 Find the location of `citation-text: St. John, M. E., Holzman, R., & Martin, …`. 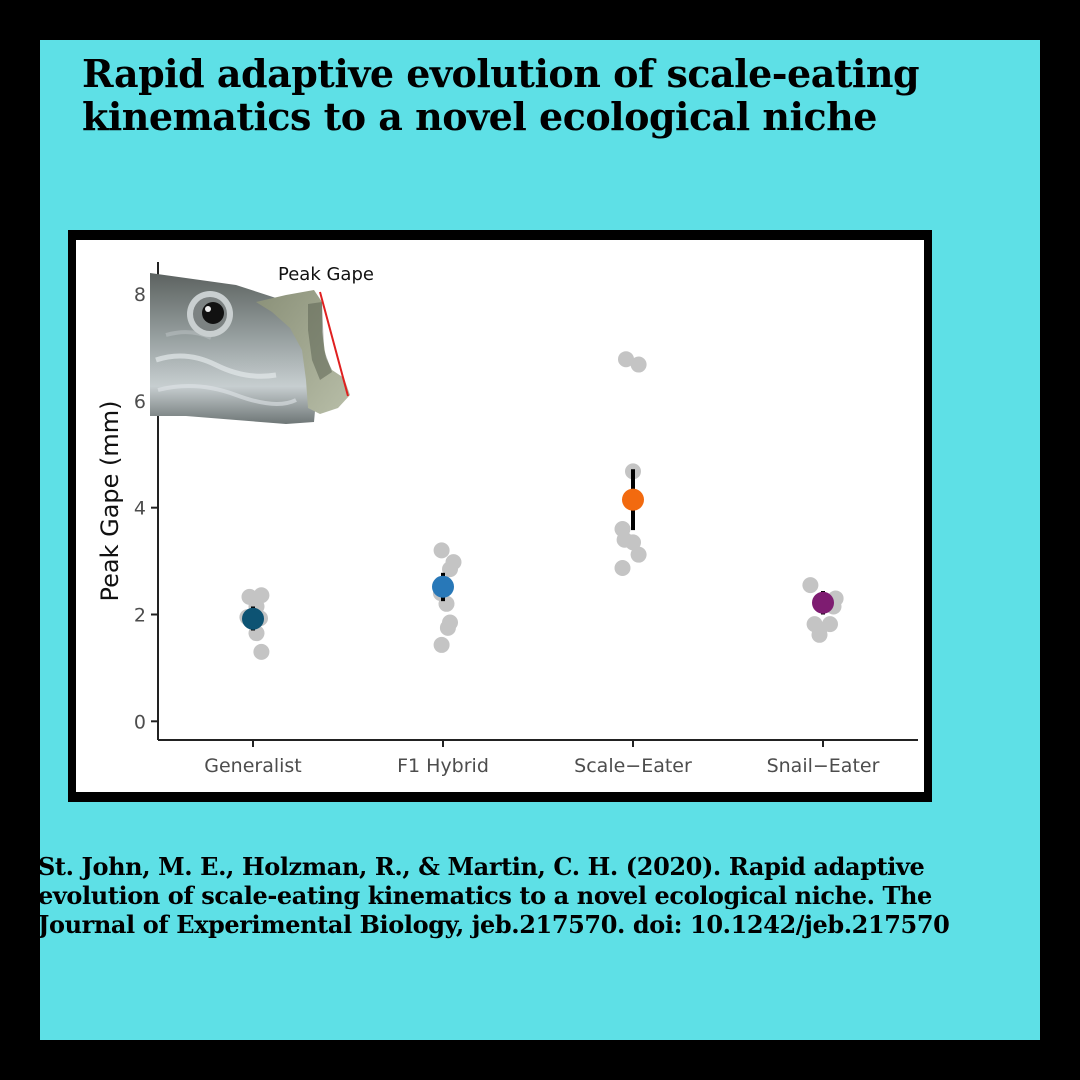

citation-text: St. John, M. E., Holzman, R., & Martin, … is located at coordinates (494, 895).